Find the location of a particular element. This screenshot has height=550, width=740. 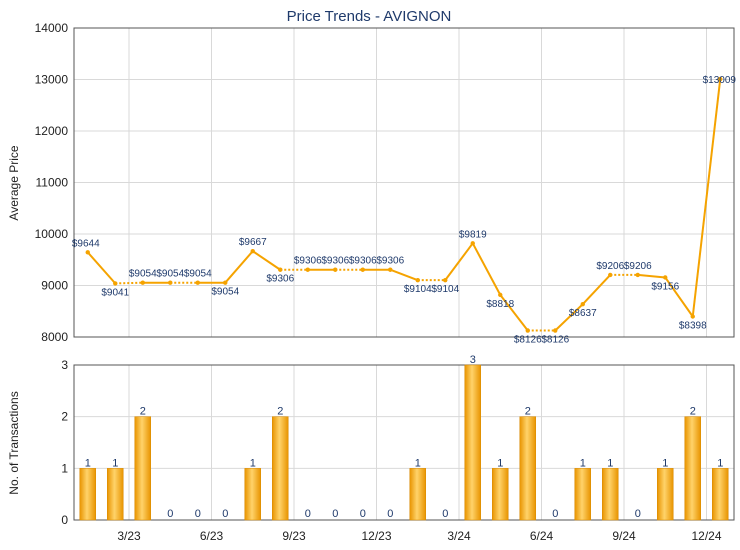

price-y-tick: 8000 is located at coordinates (54, 337).